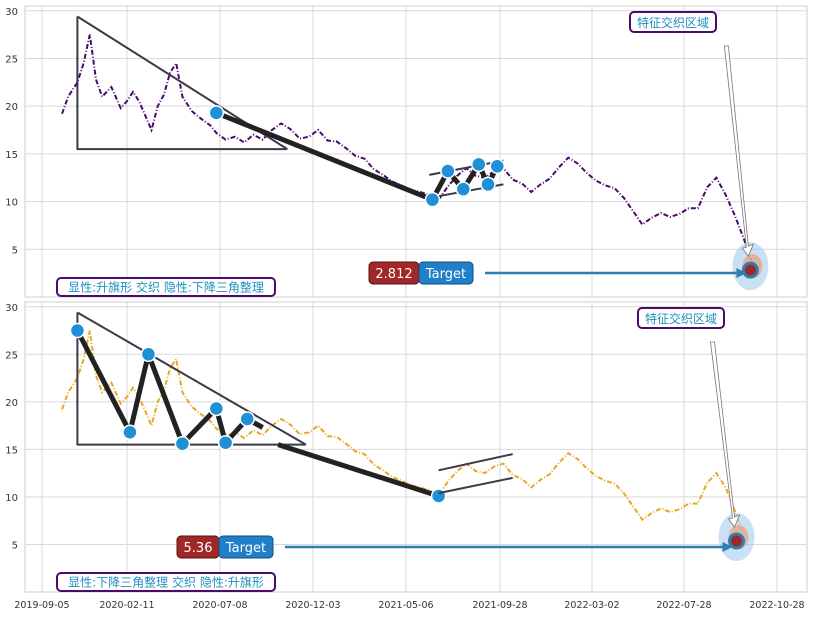  I want to click on x-tick-label: 2019-09-05, so click(41, 605).